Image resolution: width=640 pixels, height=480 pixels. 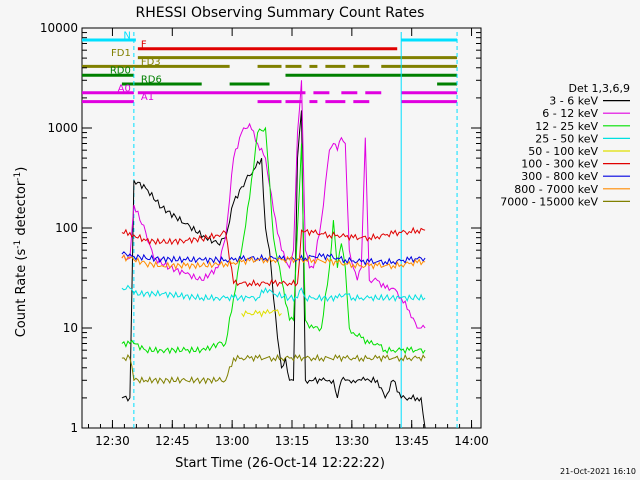 What do you see at coordinates (147, 97) in the screenshot?
I see `flag-bar-label-a1: A1` at bounding box center [147, 97].